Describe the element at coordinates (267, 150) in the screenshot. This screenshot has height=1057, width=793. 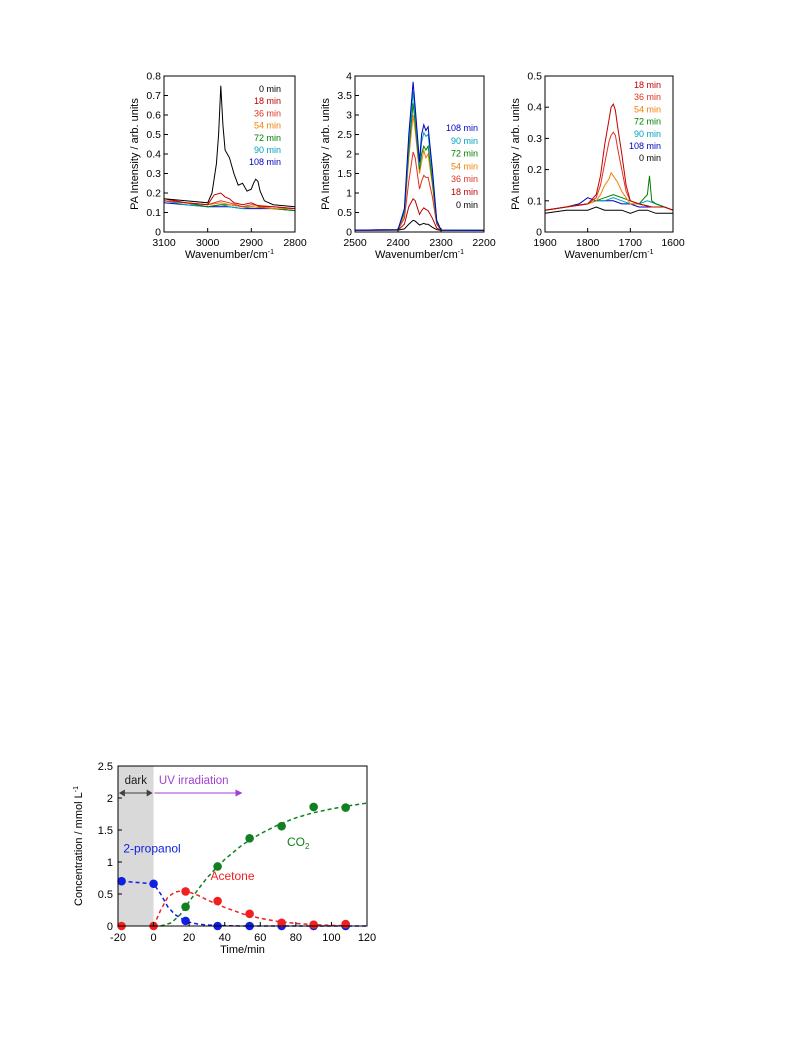
I see `legend-entry: 90 min` at that location.